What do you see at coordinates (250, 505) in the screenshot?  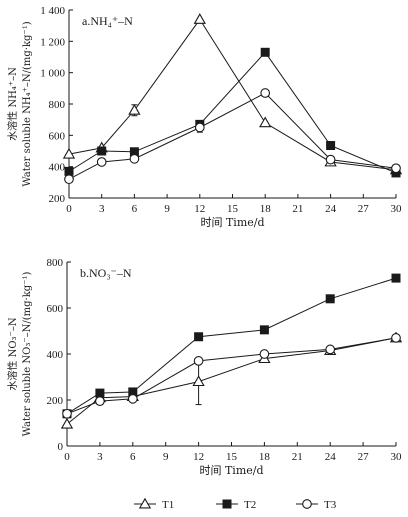 I see `legend-label: T2` at bounding box center [250, 505].